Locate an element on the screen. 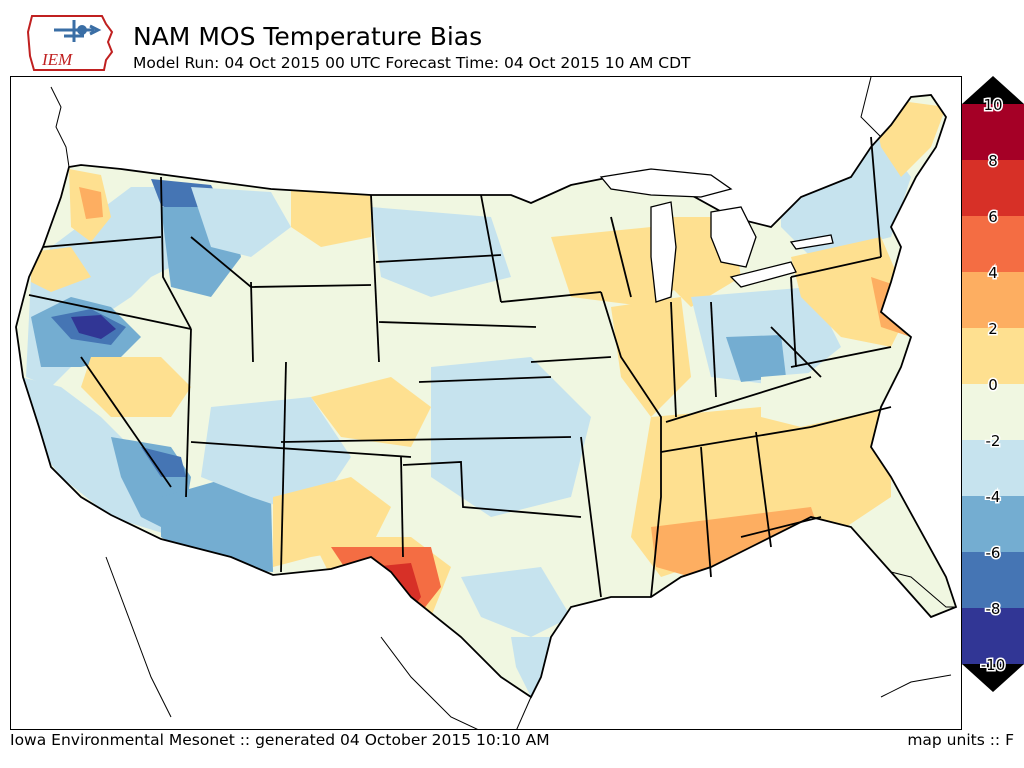 The height and width of the screenshot is (768, 1024). light-cool-plains is located at coordinates (511, 437).